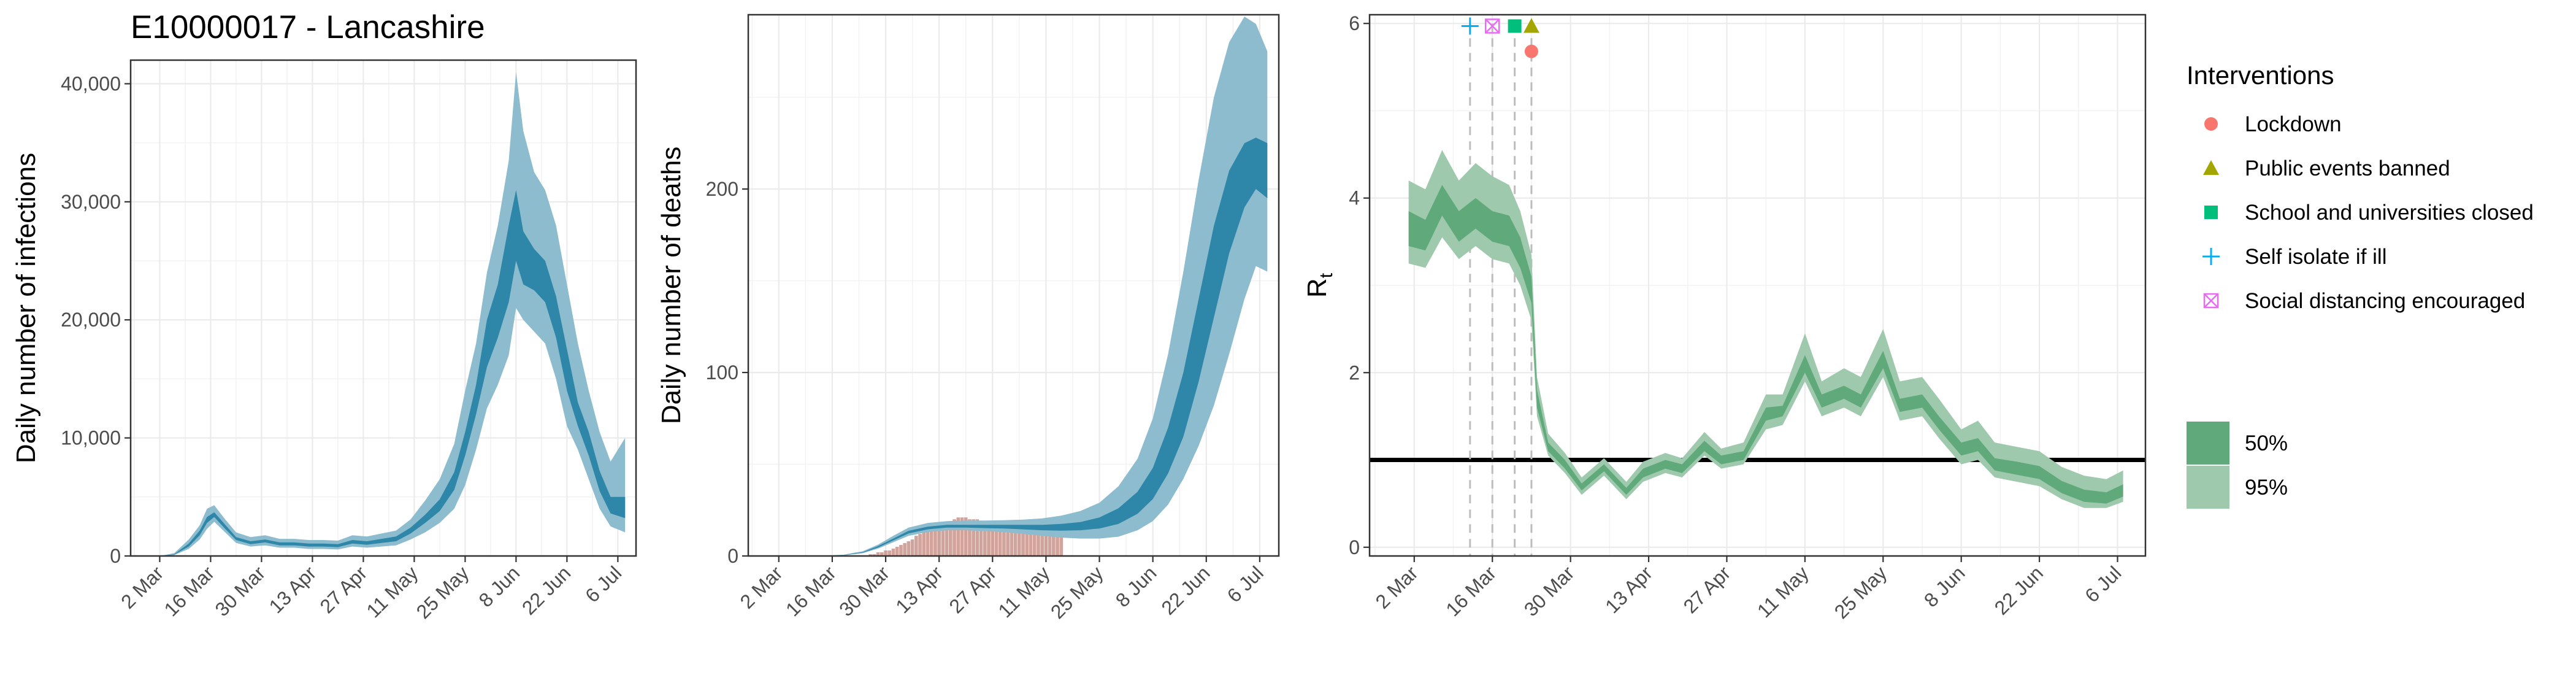 The width and height of the screenshot is (2576, 683). I want to click on y-tick-label: 6, so click(1354, 23).